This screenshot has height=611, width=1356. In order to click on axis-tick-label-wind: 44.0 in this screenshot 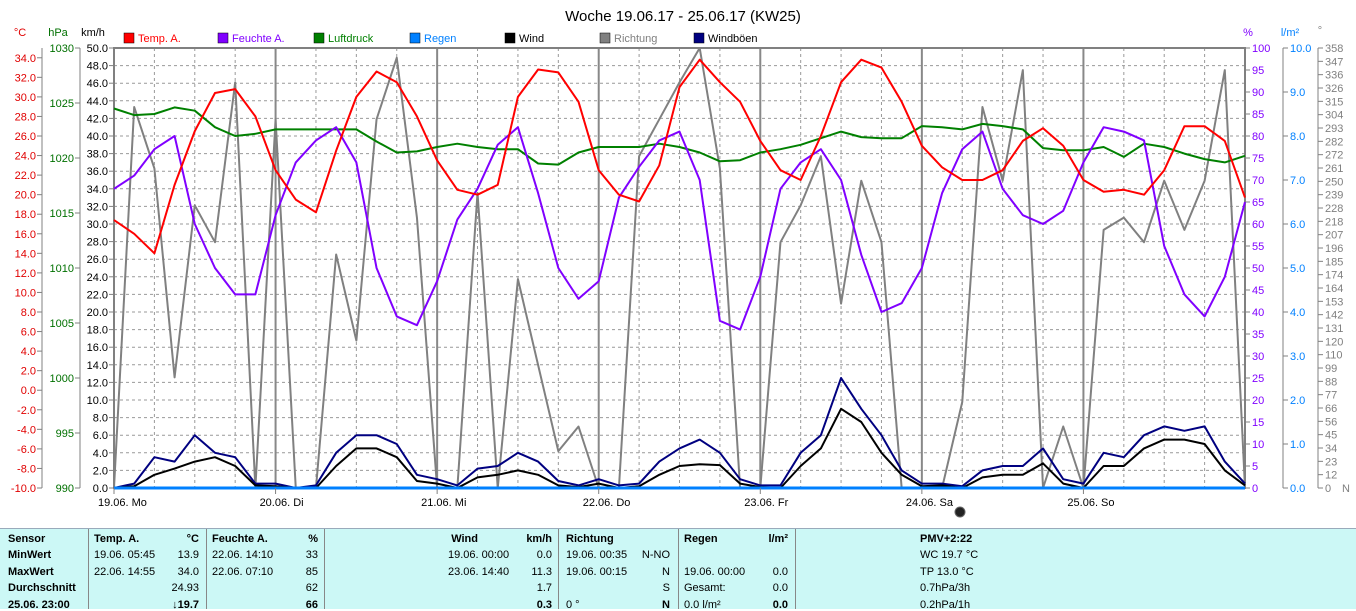, I will do `click(97, 102)`.